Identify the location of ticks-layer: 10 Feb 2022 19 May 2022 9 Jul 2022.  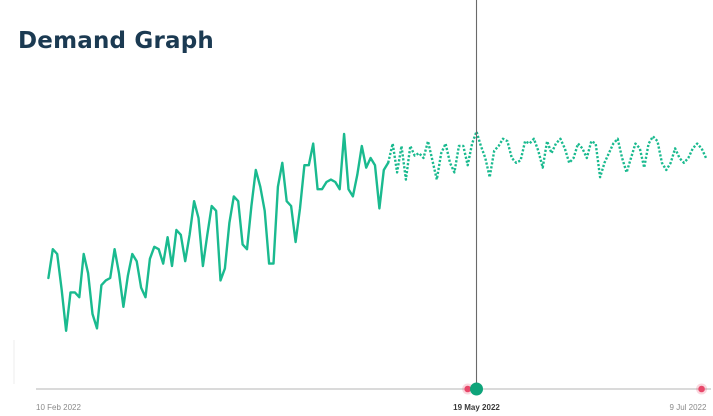
(371, 407).